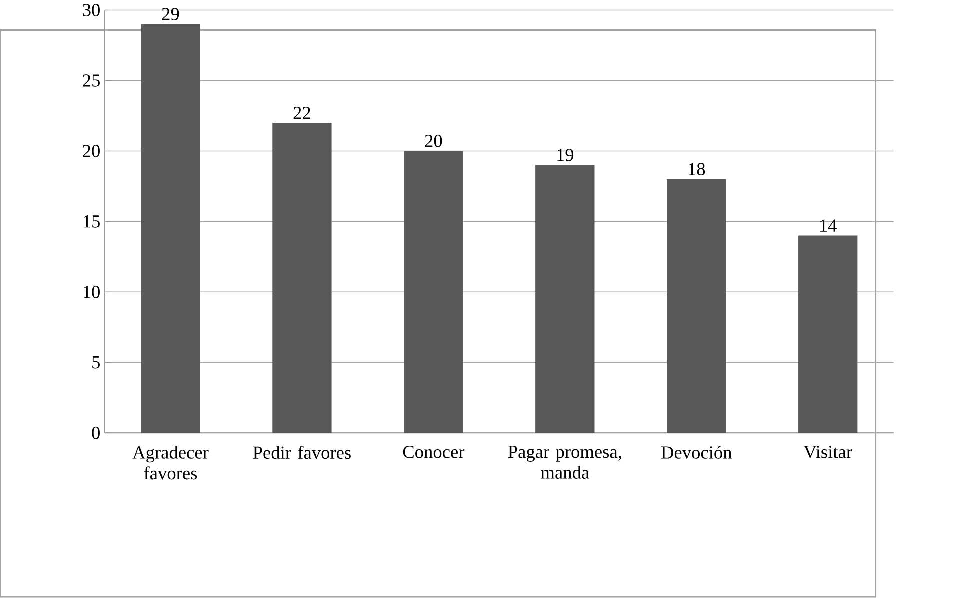  What do you see at coordinates (171, 14) in the screenshot?
I see `data-label: 29` at bounding box center [171, 14].